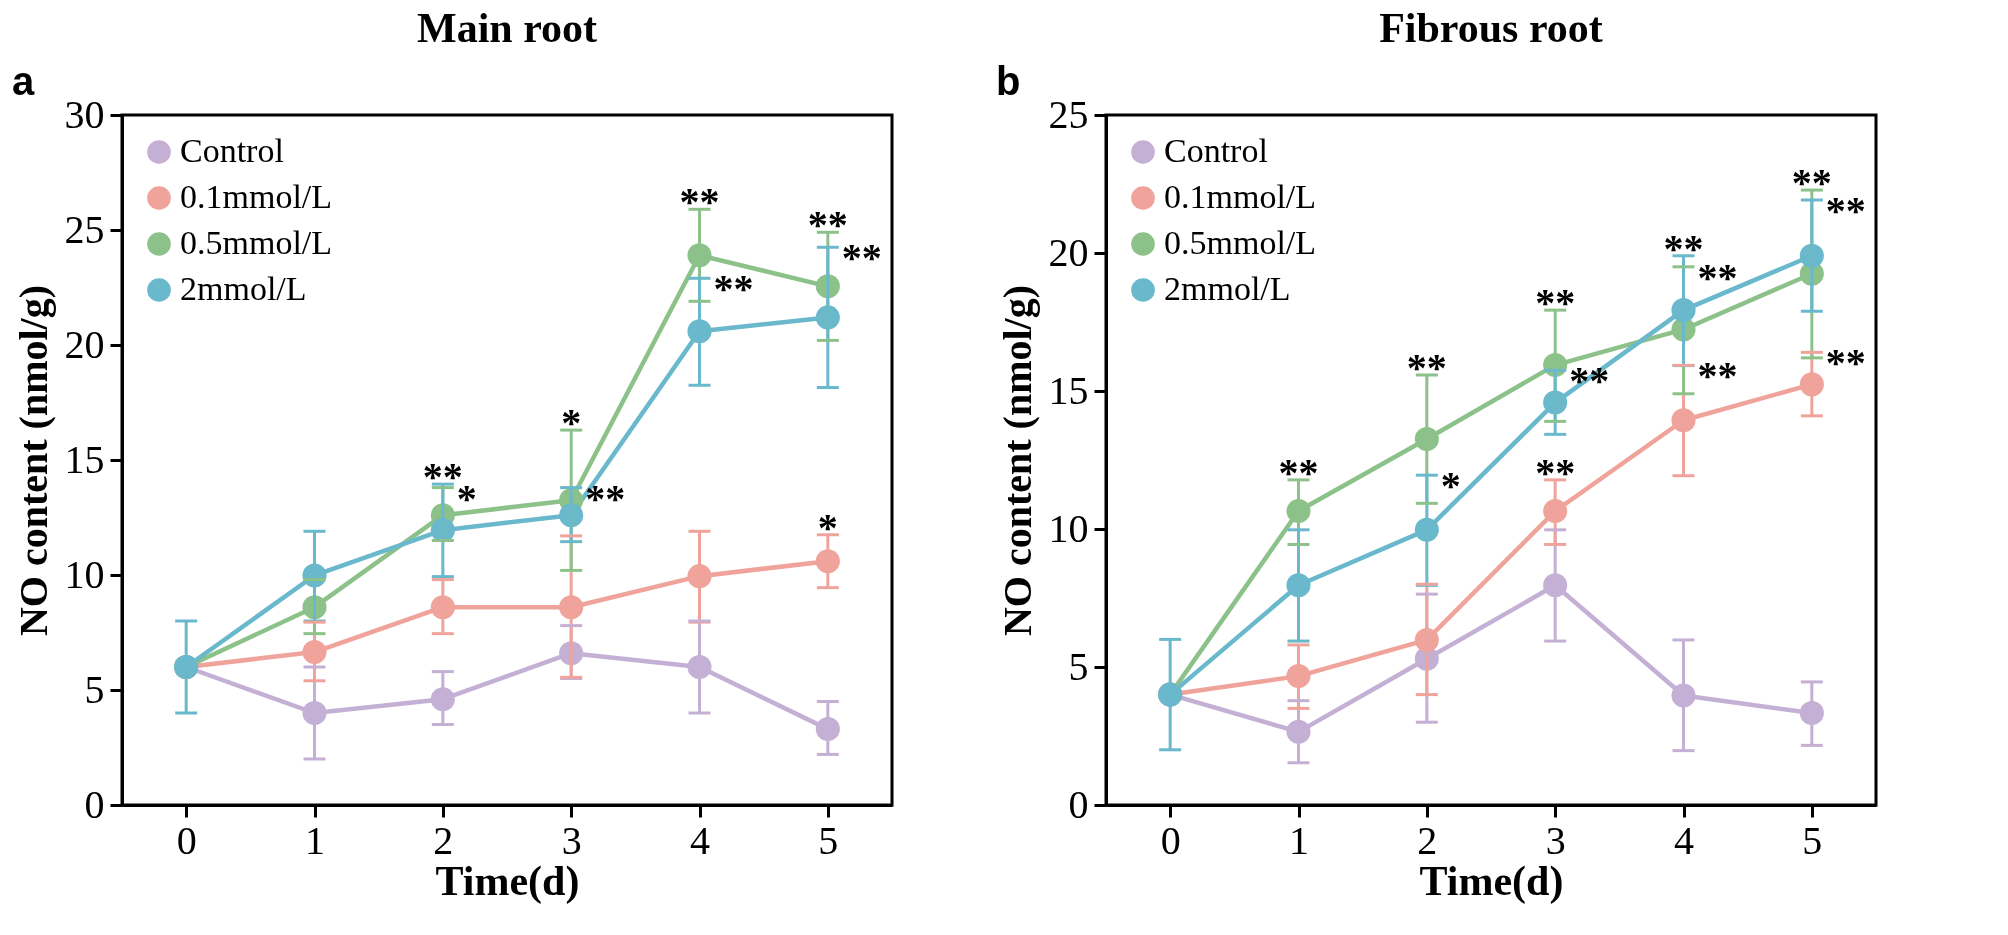 The width and height of the screenshot is (2008, 935). What do you see at coordinates (84, 114) in the screenshot?
I see `y-tick-label: 30` at bounding box center [84, 114].